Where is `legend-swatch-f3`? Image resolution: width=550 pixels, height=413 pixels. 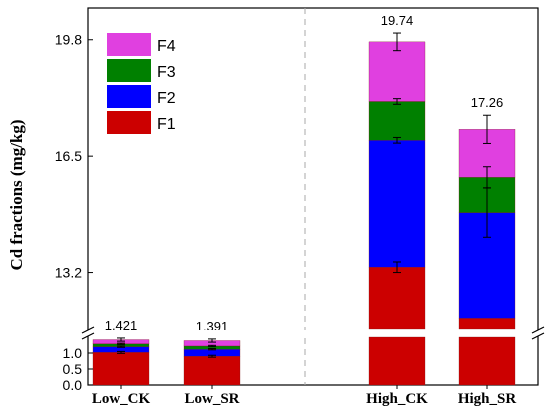 legend-swatch-f3 is located at coordinates (129, 70).